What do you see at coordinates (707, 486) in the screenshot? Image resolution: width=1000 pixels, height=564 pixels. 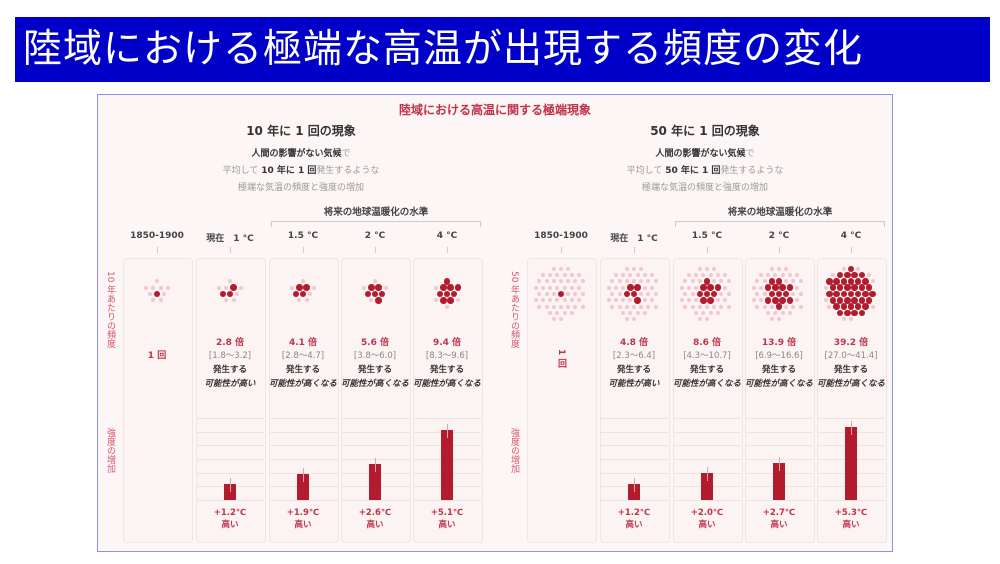 I see `intensity-bar` at bounding box center [707, 486].